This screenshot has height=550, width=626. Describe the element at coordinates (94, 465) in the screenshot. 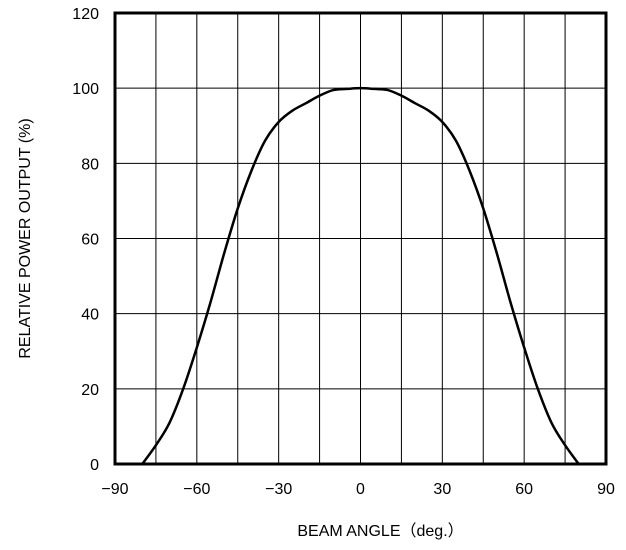

I see `y-tick-label: 0` at that location.